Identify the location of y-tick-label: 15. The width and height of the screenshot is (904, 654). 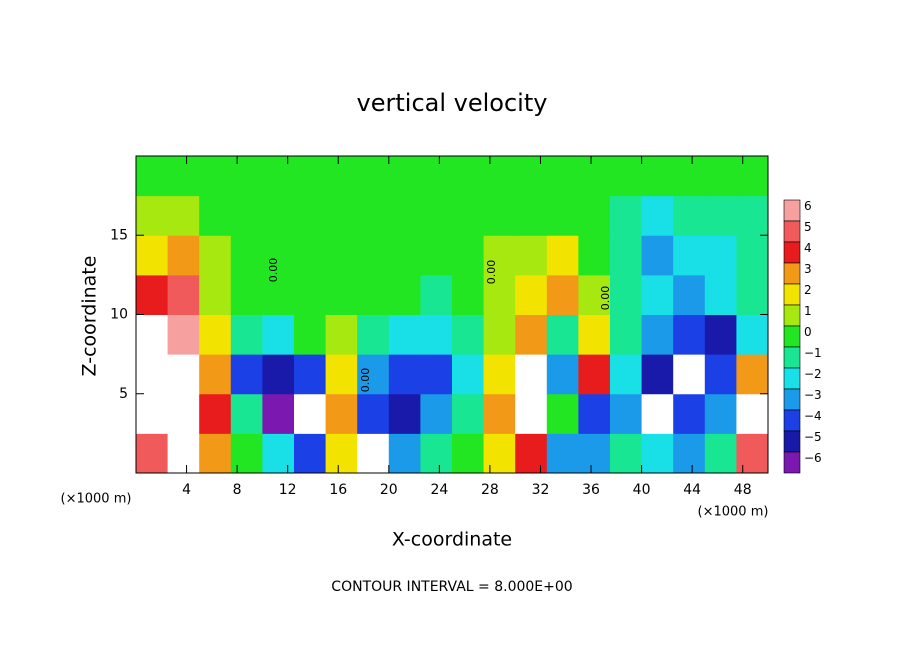
(119, 235).